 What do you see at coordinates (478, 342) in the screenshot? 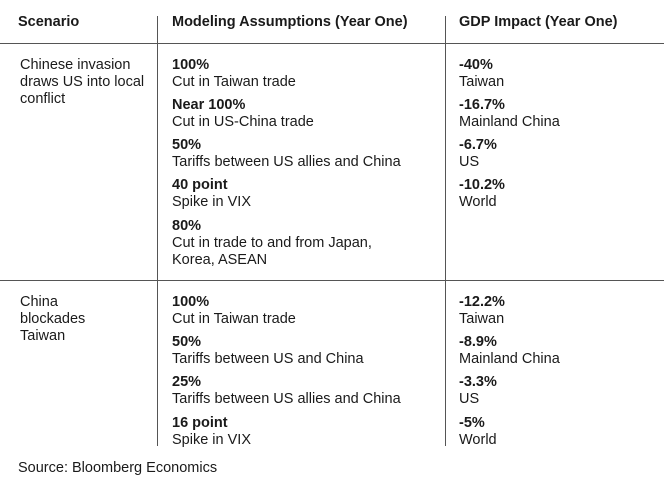
I see `impact-value: -8.9%` at bounding box center [478, 342].